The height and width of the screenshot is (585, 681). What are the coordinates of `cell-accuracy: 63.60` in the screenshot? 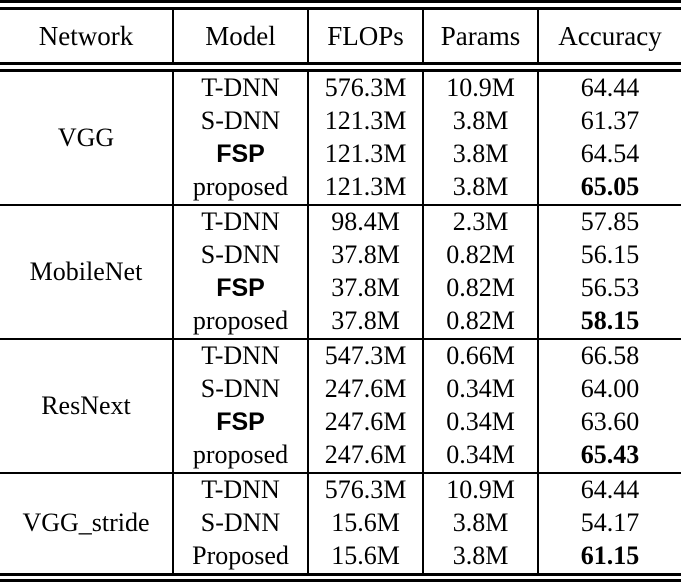 It's located at (609, 422).